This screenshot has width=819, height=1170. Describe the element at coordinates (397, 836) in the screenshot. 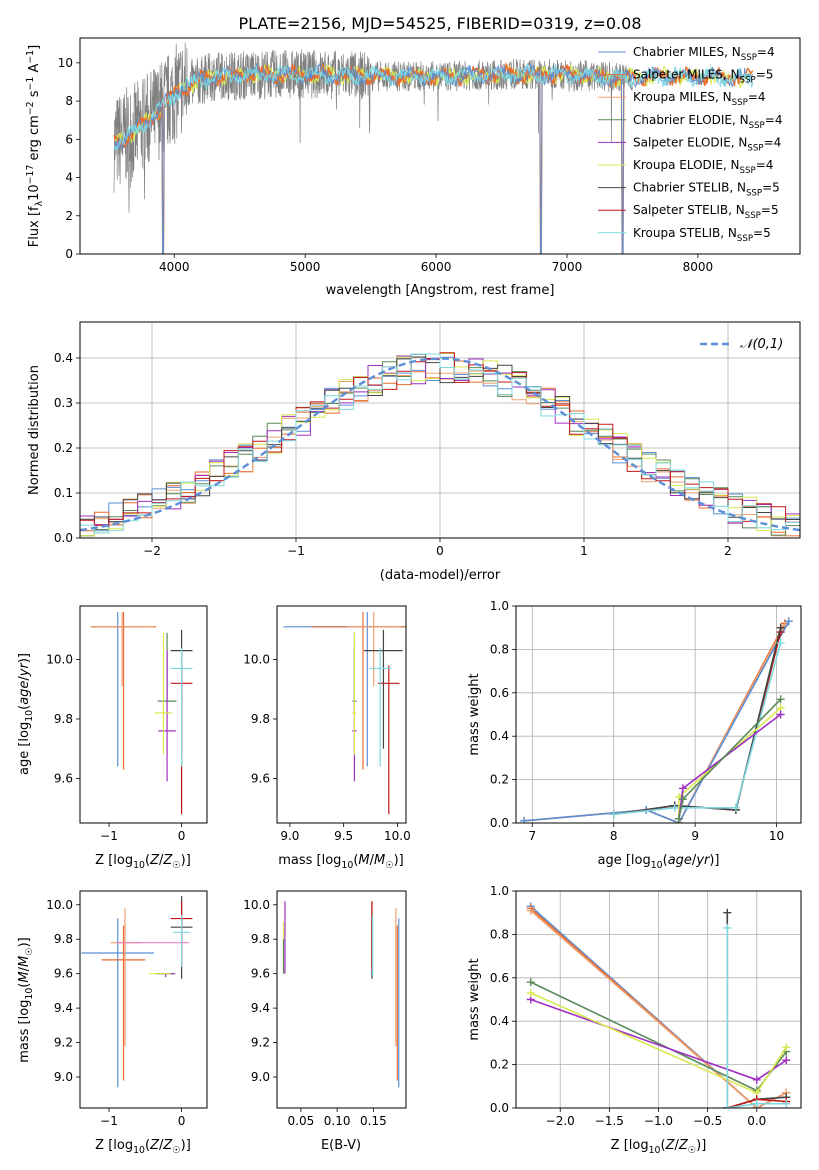

I see `age-vs-mass-xtick-label: 10.0` at that location.